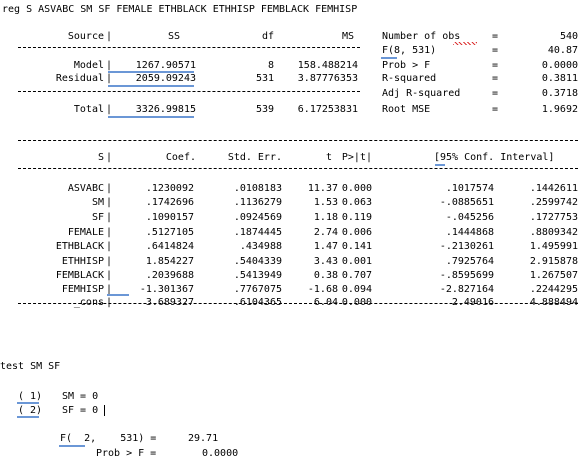 The height and width of the screenshot is (465, 588). Describe the element at coordinates (421, 36) in the screenshot. I see `stat-label-nobs: Number of obs` at that location.